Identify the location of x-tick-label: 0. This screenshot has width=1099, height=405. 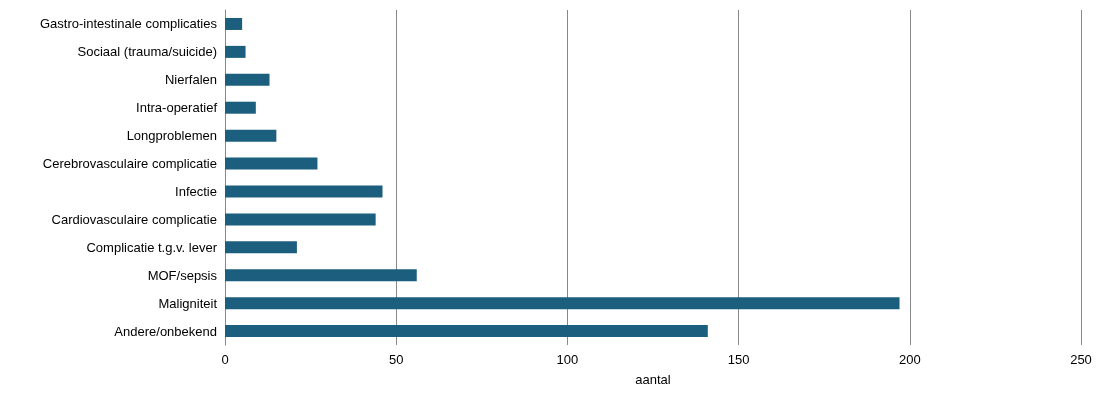
(225, 359).